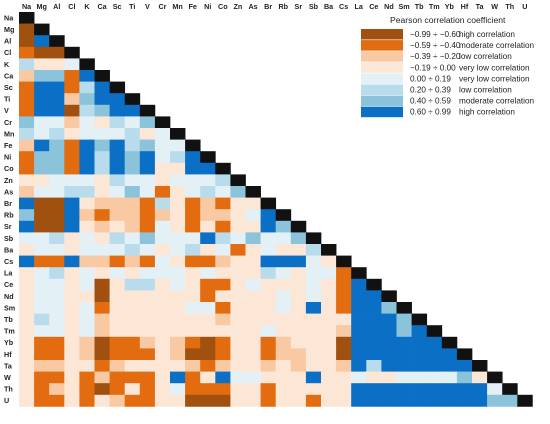  I want to click on cell-Rb-Ca, so click(102, 215).